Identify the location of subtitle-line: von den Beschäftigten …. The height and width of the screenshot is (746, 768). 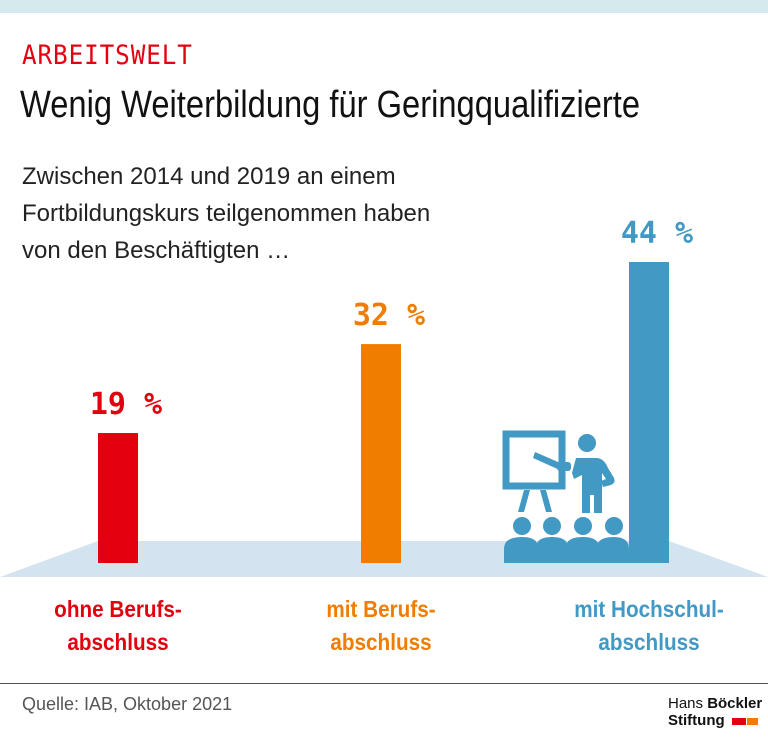
(156, 250).